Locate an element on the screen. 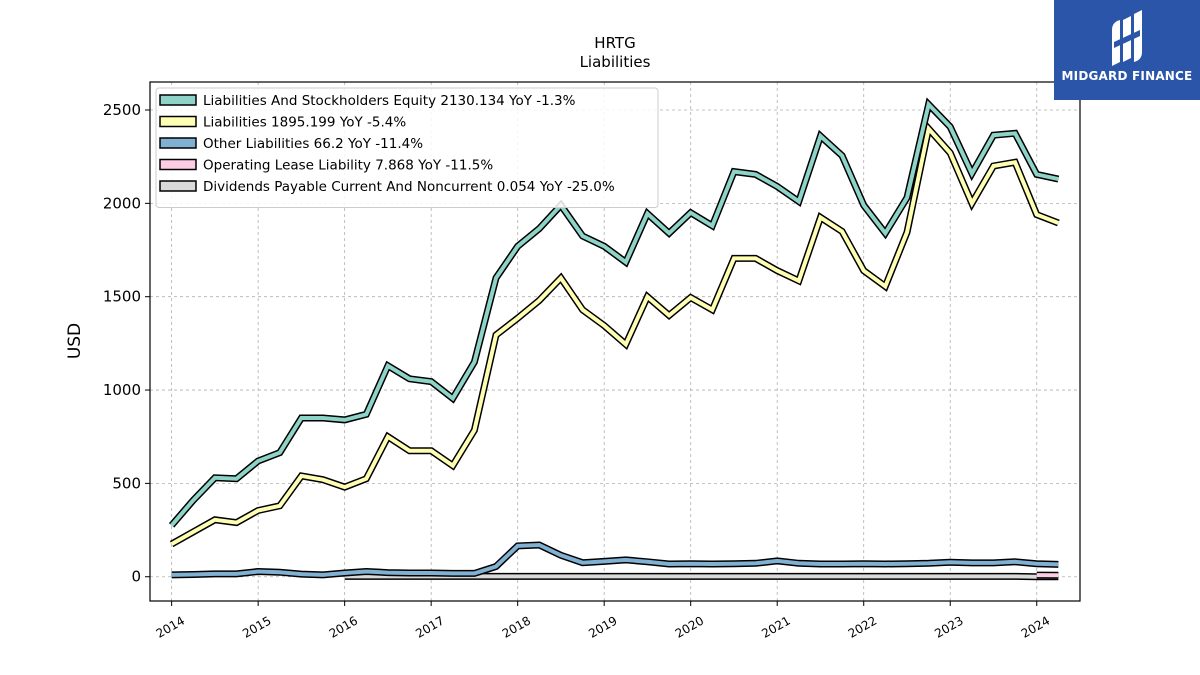  legend-label-other-liabilities: Other Liabilities 66.2 YoY -11.4% is located at coordinates (313, 144).